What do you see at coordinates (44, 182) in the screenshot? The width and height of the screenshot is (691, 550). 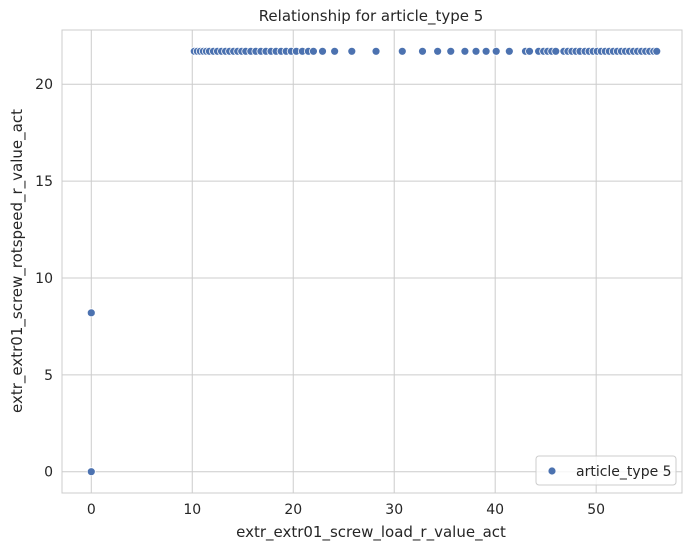 I see `y-tick-label: 15` at bounding box center [44, 182].